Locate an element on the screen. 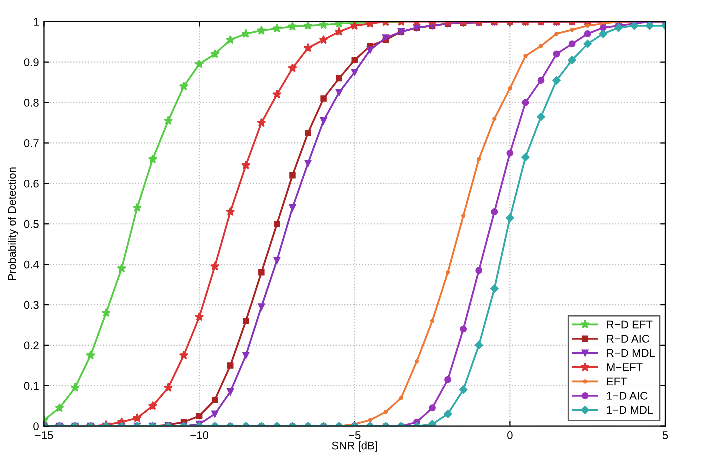 The image size is (702, 456). y-tick-label: 0.7 is located at coordinates (31, 143).